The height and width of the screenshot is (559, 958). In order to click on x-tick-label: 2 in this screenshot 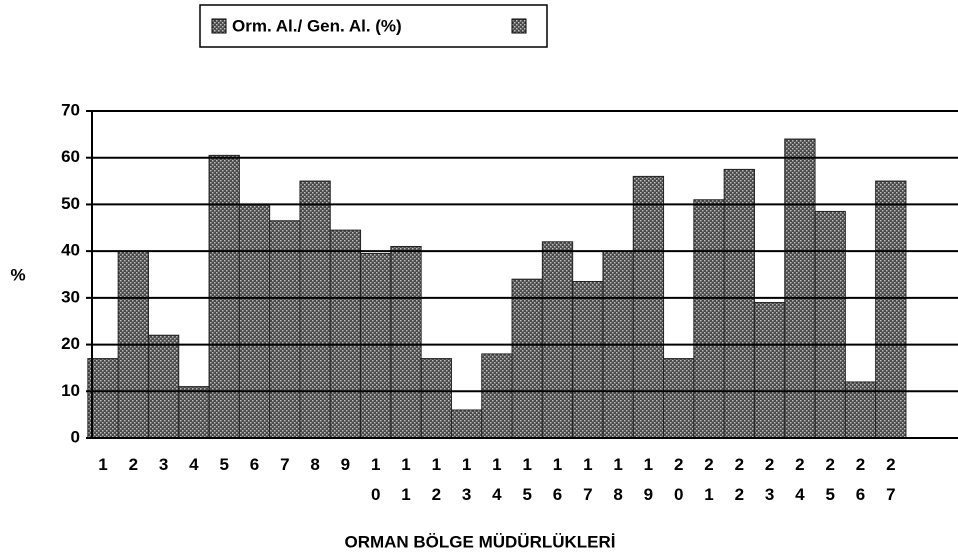, I will do `click(133, 464)`.